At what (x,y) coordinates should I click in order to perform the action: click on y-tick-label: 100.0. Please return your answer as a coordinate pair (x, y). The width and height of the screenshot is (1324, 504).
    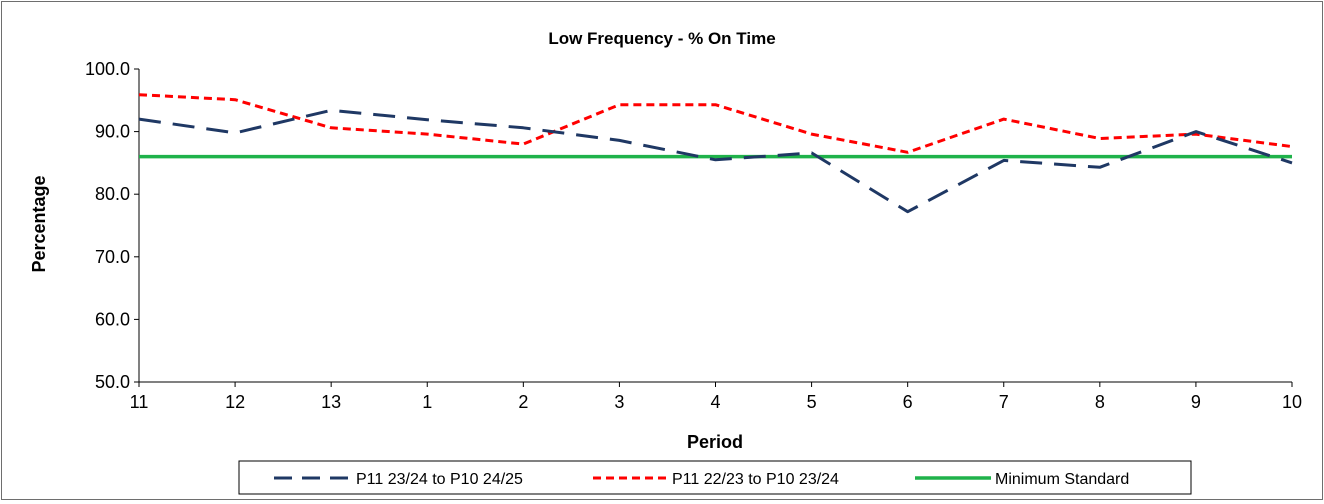
    Looking at the image, I should click on (107, 69).